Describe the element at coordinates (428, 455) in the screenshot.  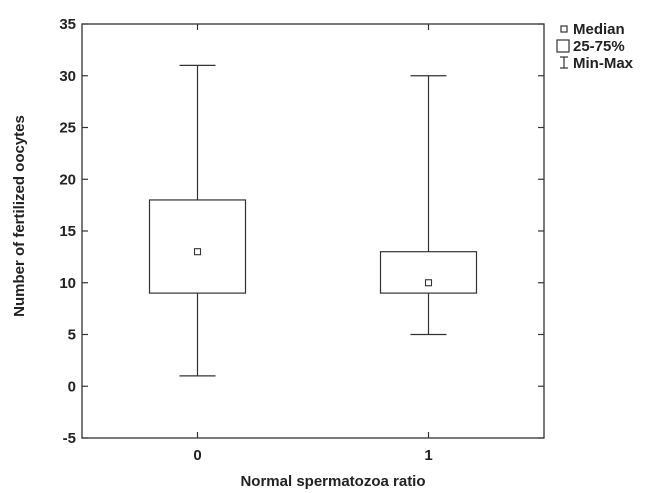
I see `x-tick-label: 1` at that location.